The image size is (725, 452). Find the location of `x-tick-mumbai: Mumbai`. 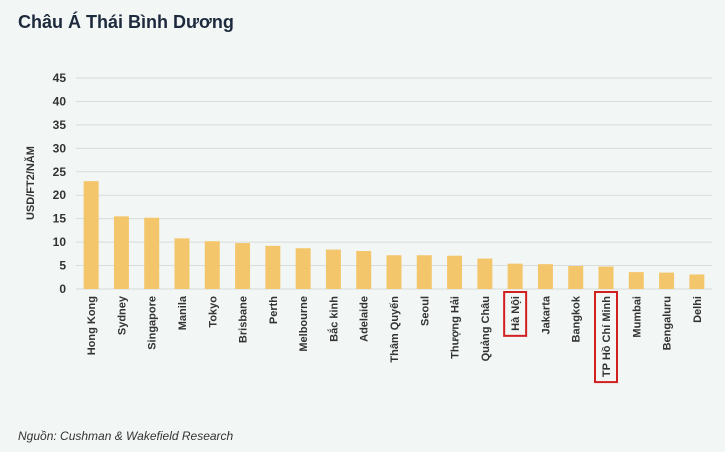

x-tick-mumbai: Mumbai is located at coordinates (637, 317).